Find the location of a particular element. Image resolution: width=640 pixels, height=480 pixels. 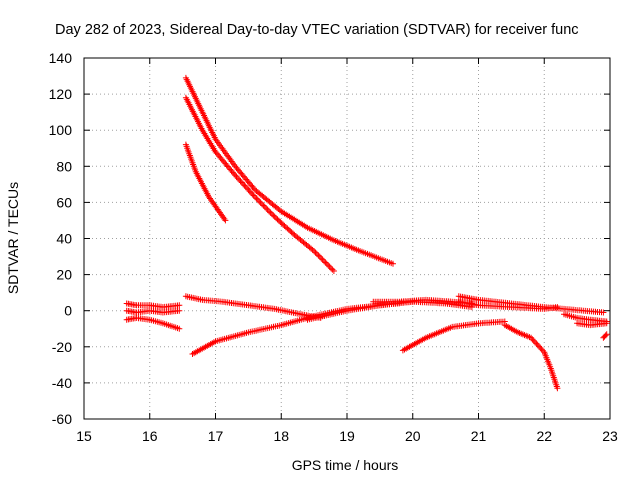

y-tick-label: -20 is located at coordinates (62, 347).